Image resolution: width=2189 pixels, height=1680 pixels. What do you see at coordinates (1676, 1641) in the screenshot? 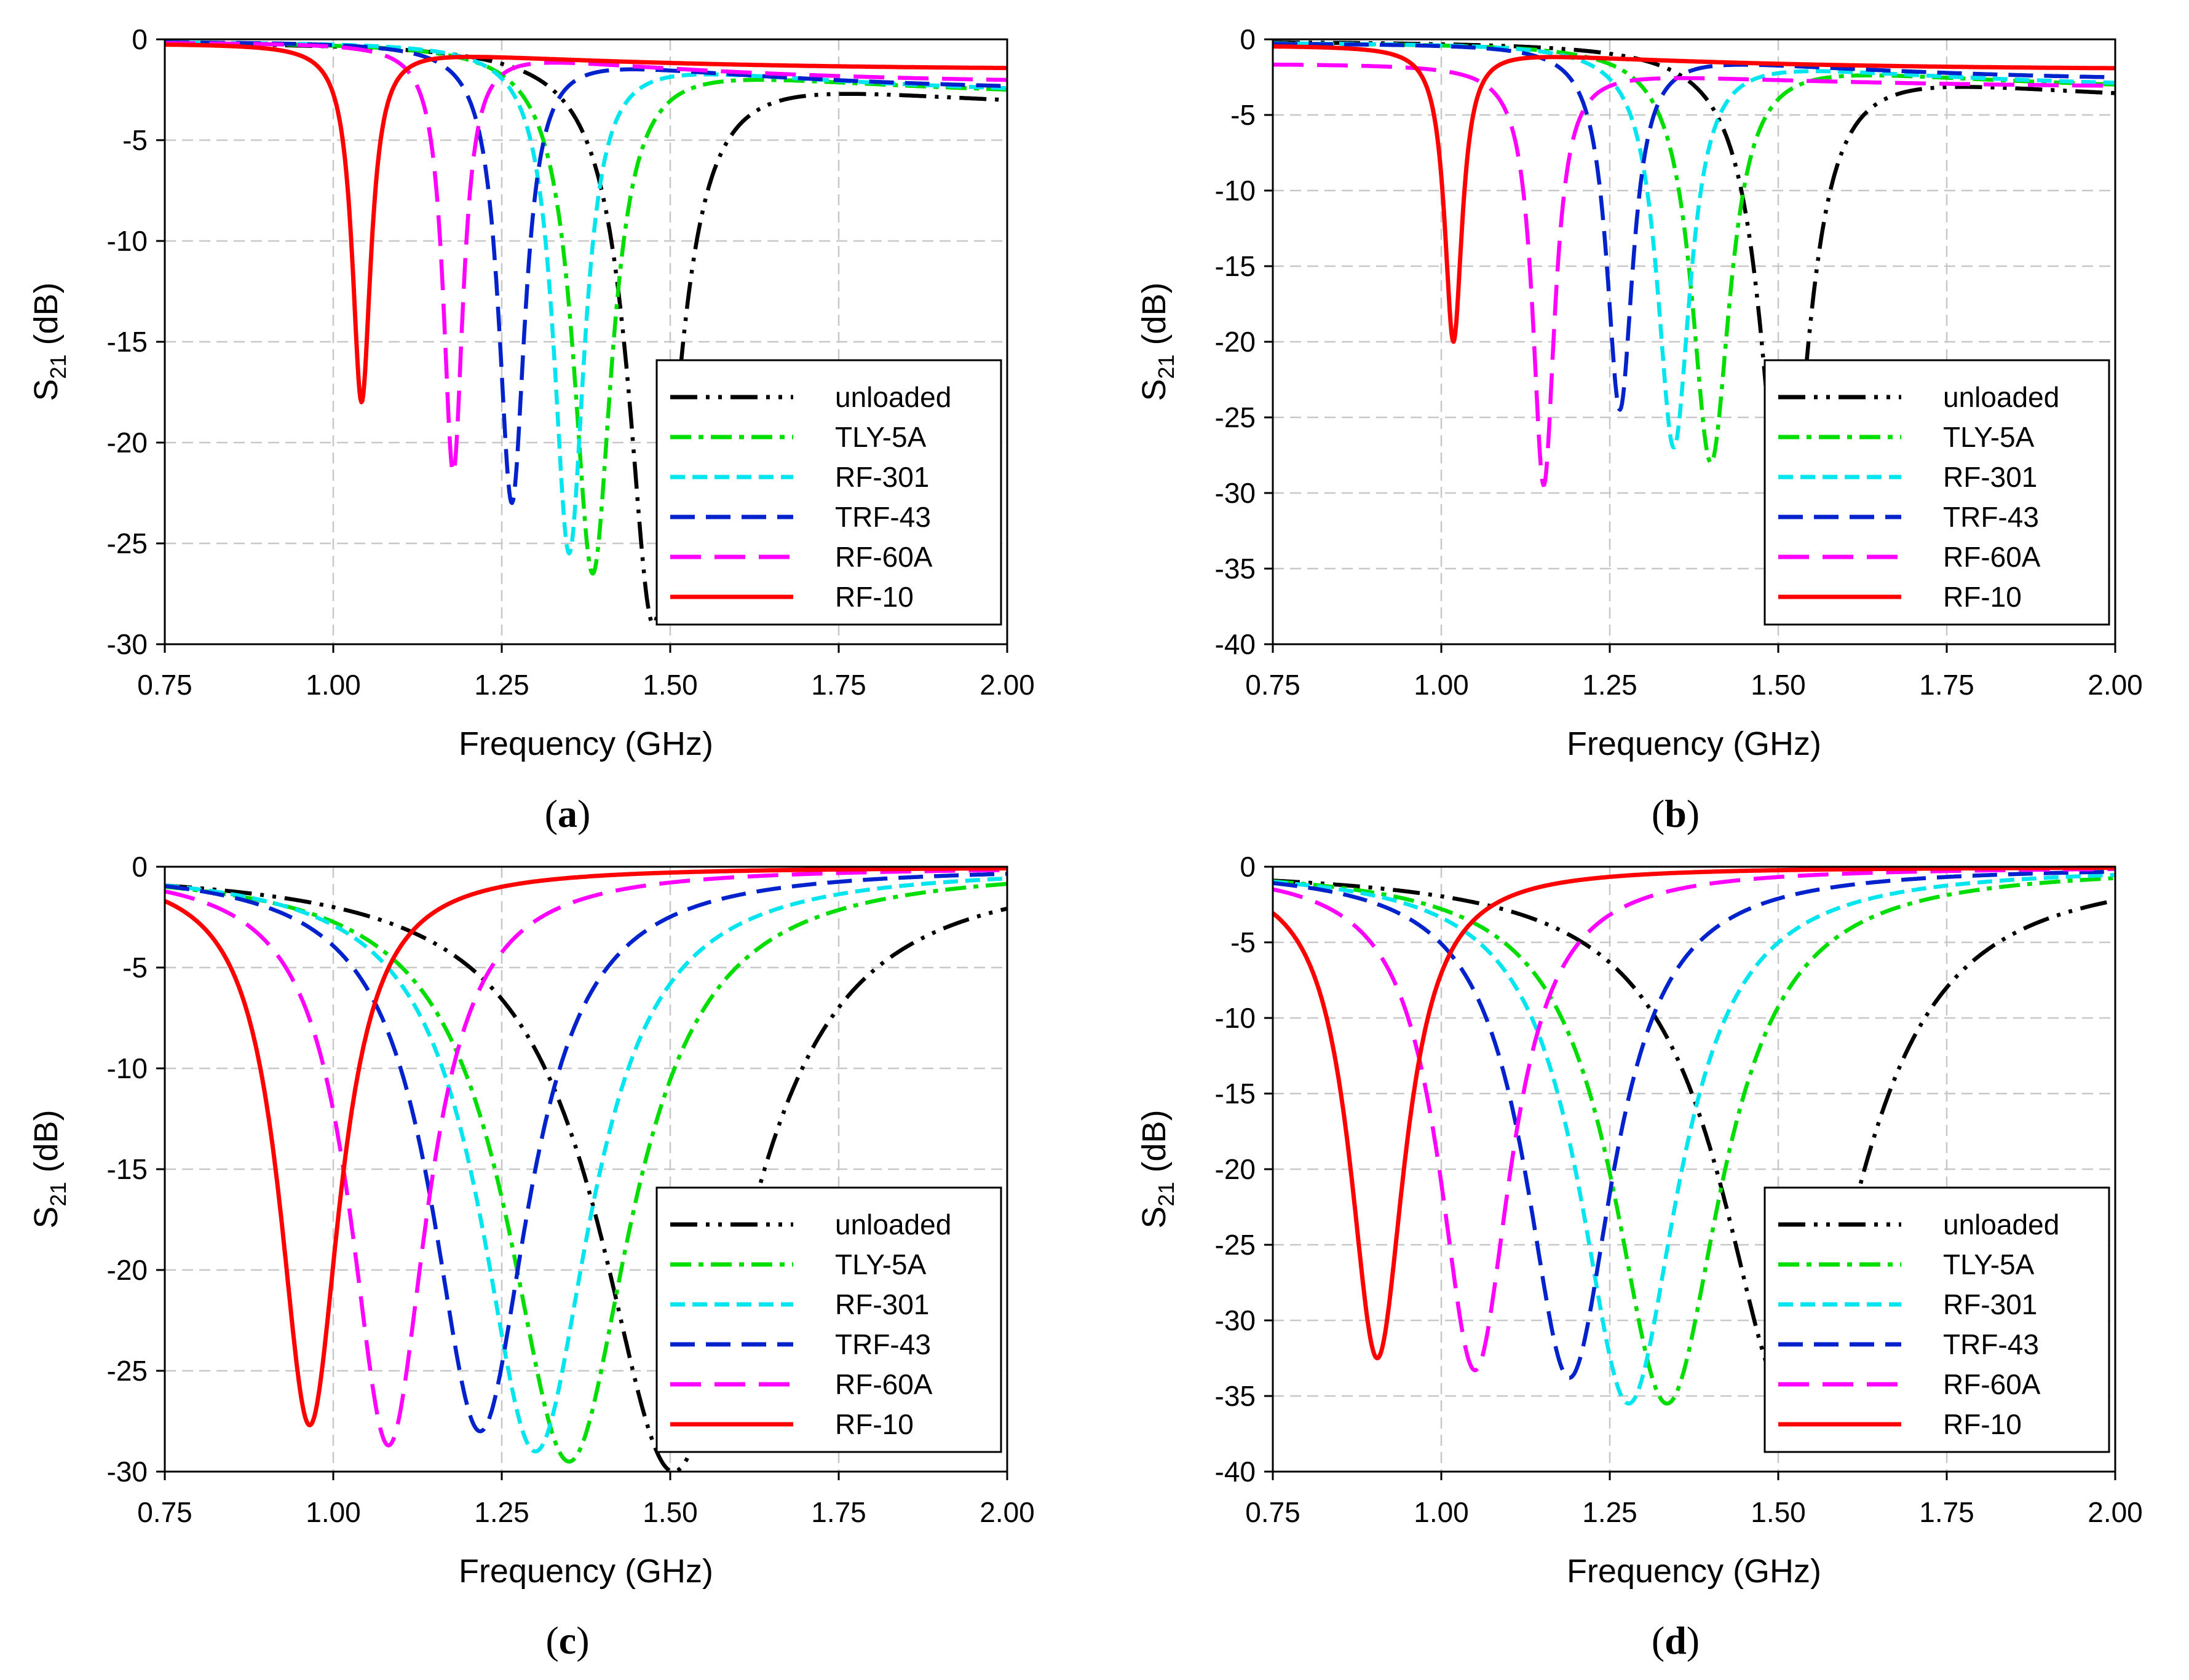
I see `panel-caption: (d)` at bounding box center [1676, 1641].